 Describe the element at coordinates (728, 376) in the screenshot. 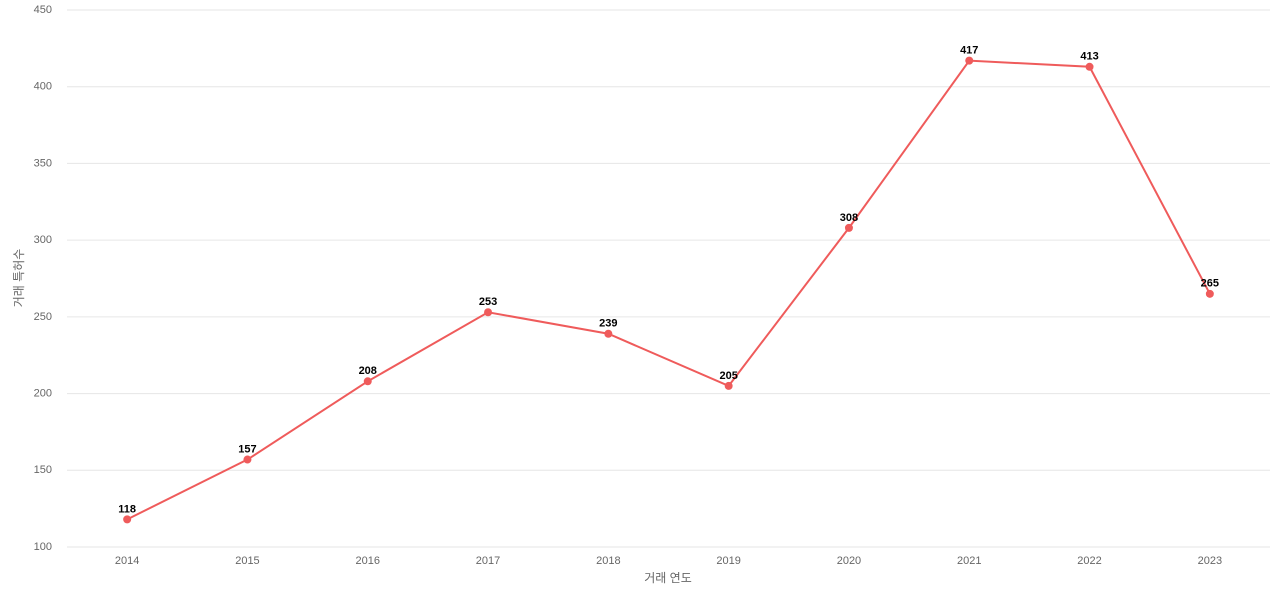

I see `data-label: 205` at that location.